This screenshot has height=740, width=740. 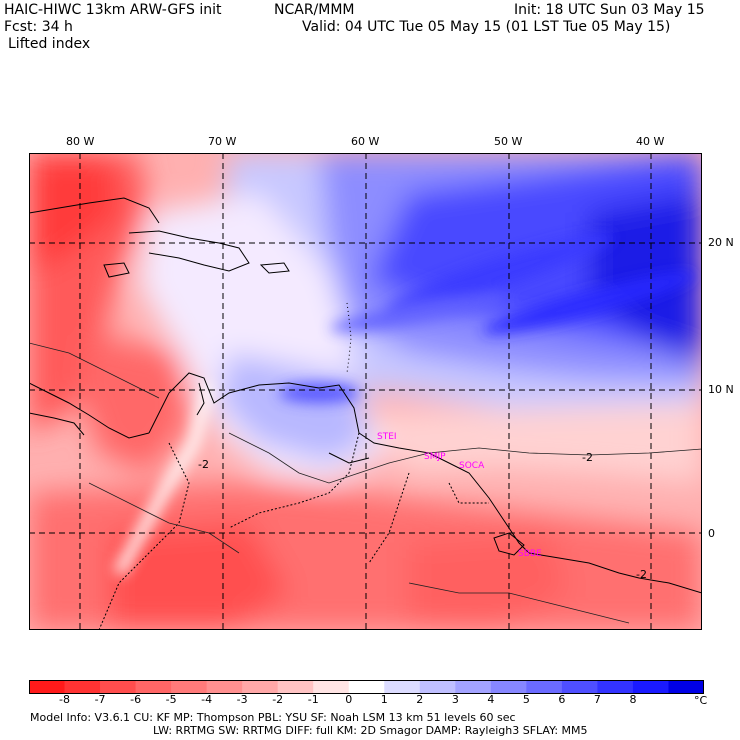 I want to click on station-label: SOCA, so click(x=472, y=466).